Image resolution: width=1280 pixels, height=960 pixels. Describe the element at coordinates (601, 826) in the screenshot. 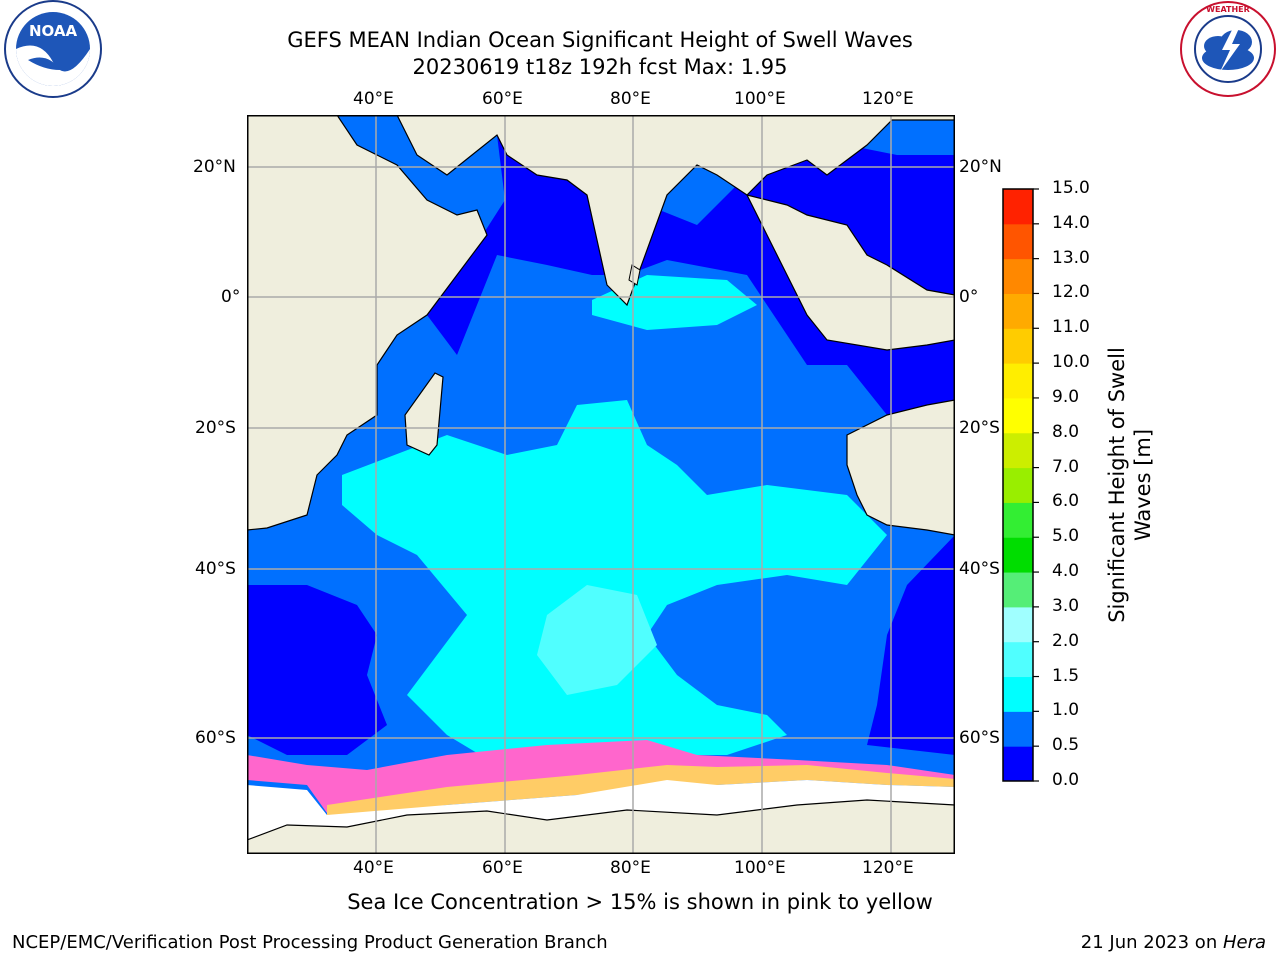

I see `antarctica-land` at that location.